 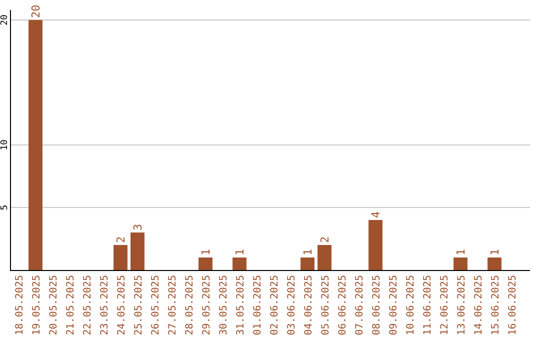 I want to click on data-label: 4, so click(x=376, y=214).